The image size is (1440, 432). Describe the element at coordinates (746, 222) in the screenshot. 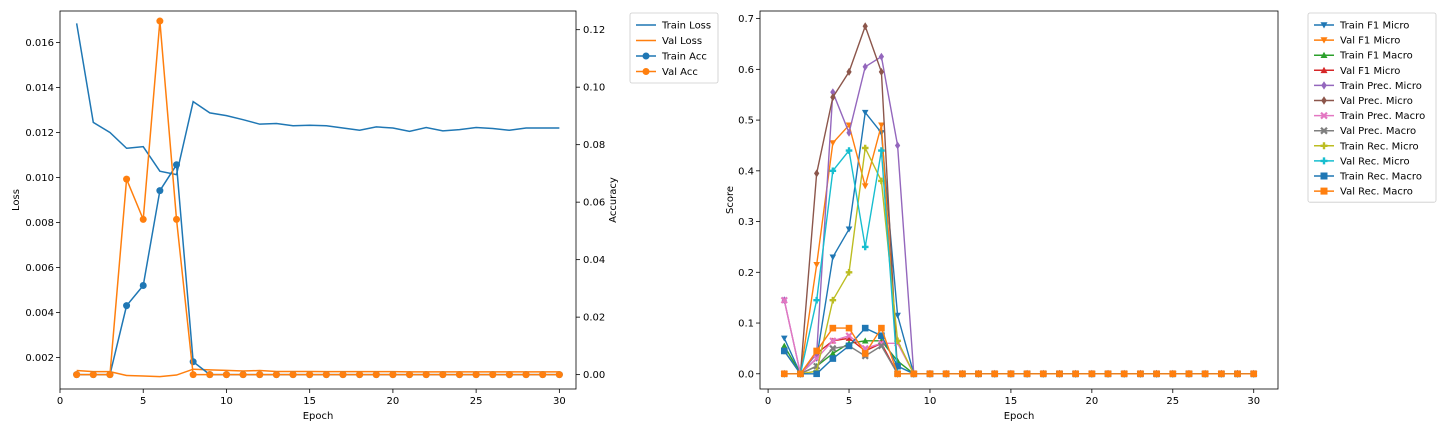

I see `score-y-tick-label: 0.3` at that location.